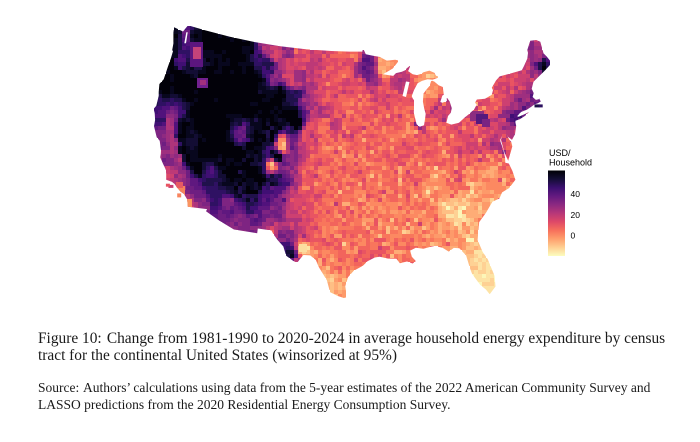 This screenshot has width=700, height=442. What do you see at coordinates (560, 153) in the screenshot?
I see `svg-text: USD/` at bounding box center [560, 153].